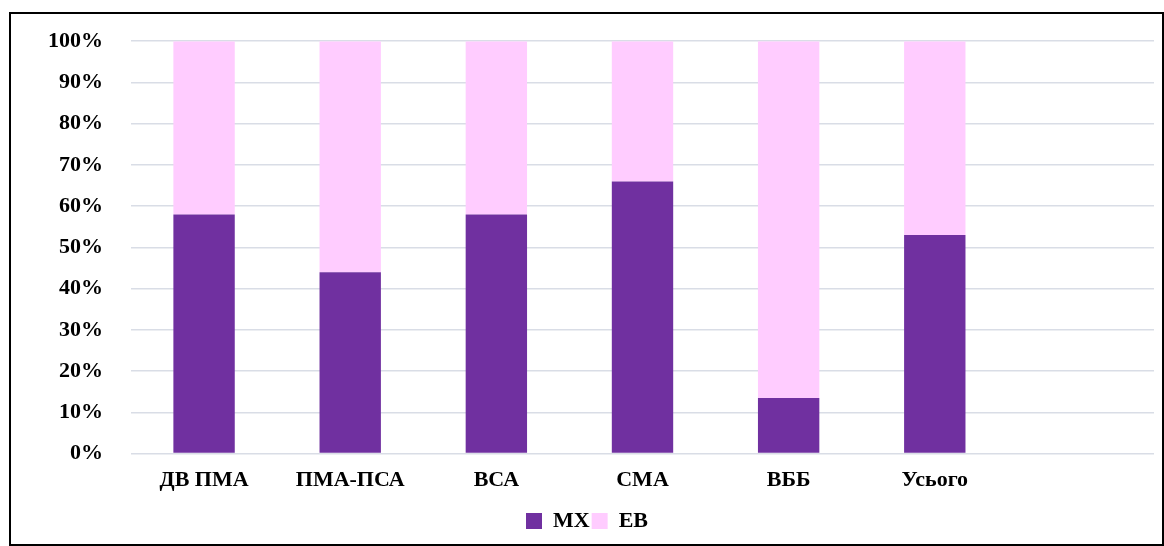 Image resolution: width=1164 pixels, height=546 pixels. Describe the element at coordinates (571, 519) in the screenshot. I see `legend-label: МХ` at that location.